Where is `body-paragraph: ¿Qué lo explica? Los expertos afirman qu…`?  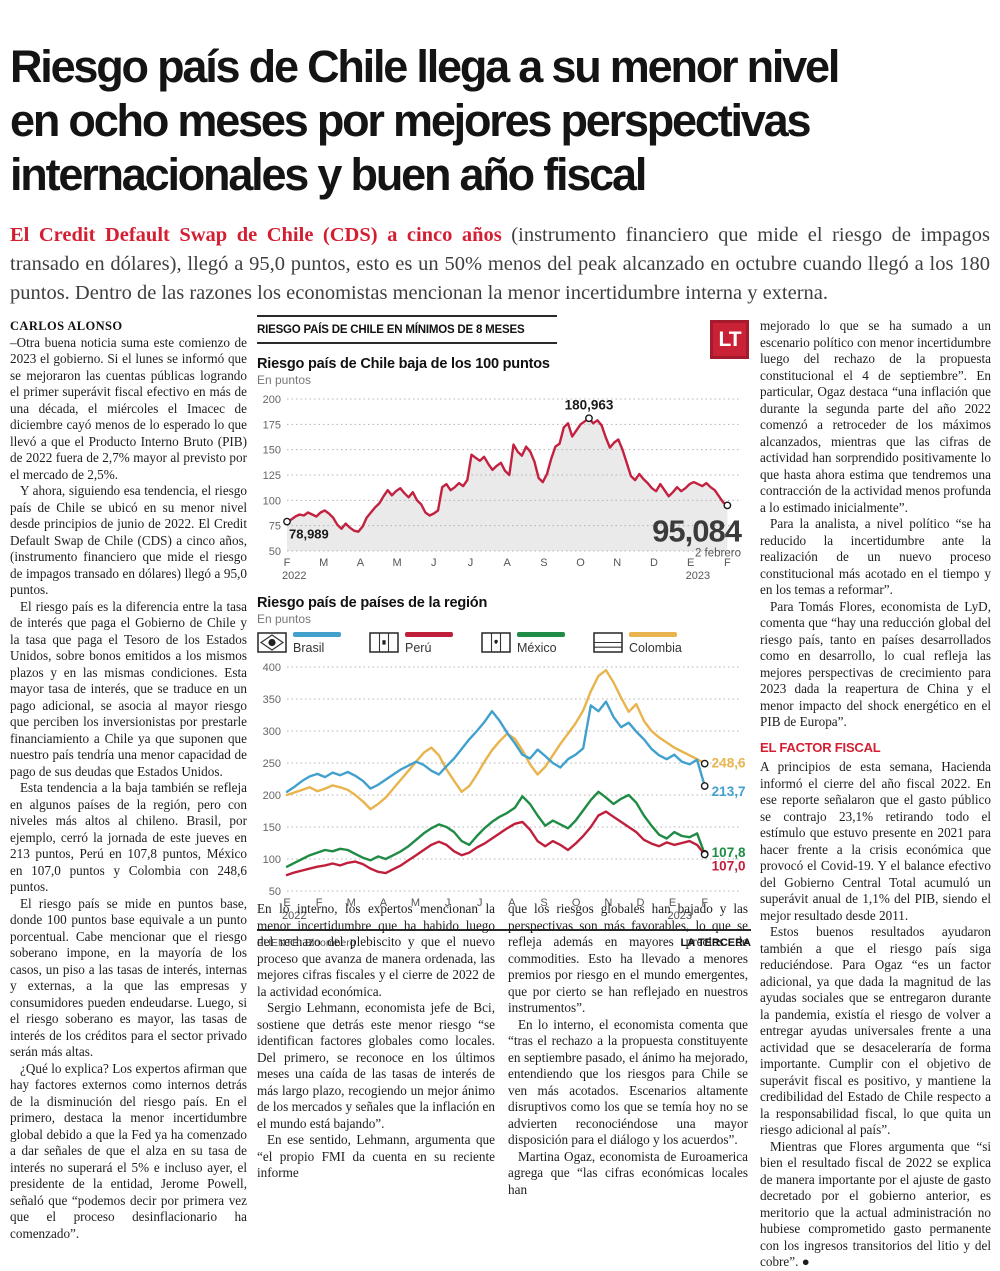 body-paragraph: ¿Qué lo explica? Los expertos afirman qu… is located at coordinates (128, 1150).